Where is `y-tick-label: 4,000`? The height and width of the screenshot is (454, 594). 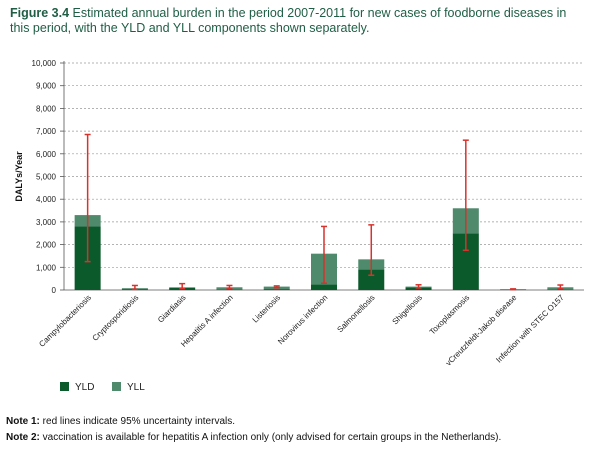 y-tick-label: 4,000 is located at coordinates (46, 199).